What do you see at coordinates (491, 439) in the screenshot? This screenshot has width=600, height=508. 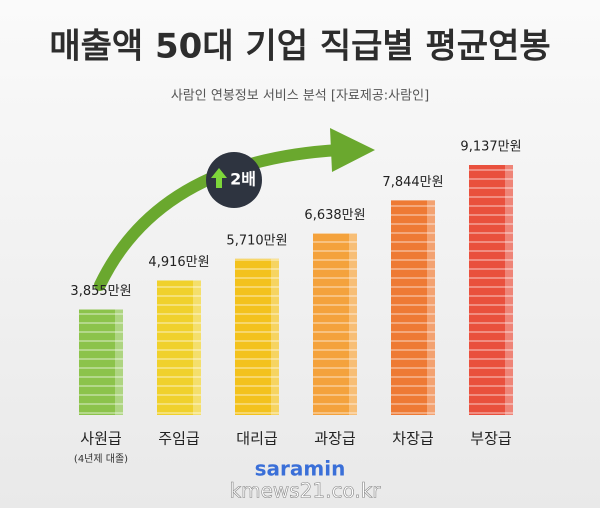 I see `x-tick-label: 부장급` at bounding box center [491, 439].